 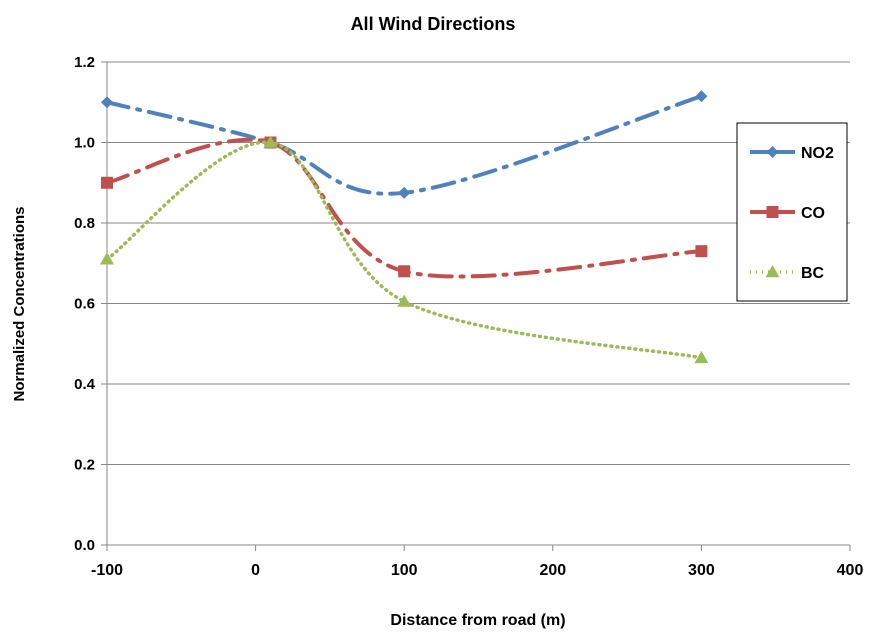 I want to click on legend-label-bc: BC, so click(x=813, y=273).